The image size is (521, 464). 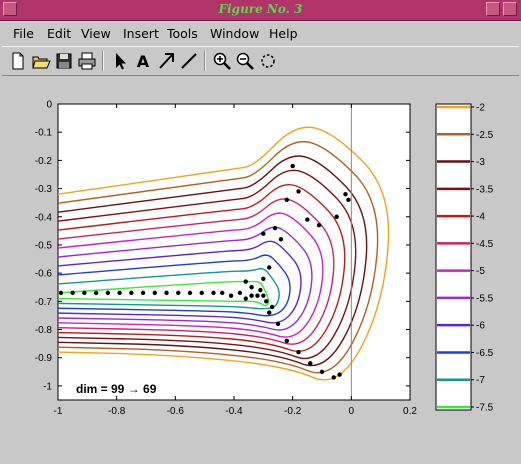 I want to click on x-tick-label: -0.4, so click(x=234, y=411).